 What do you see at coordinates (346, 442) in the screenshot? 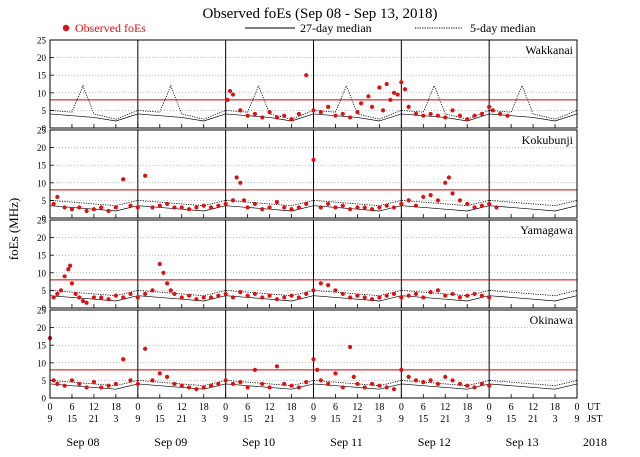
I see `date-label: Sep 11` at bounding box center [346, 442].